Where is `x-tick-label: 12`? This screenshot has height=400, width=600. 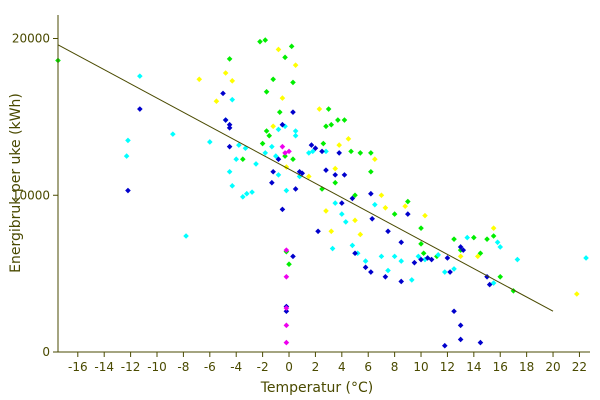
x-tick-label: 12 is located at coordinates (447, 367).